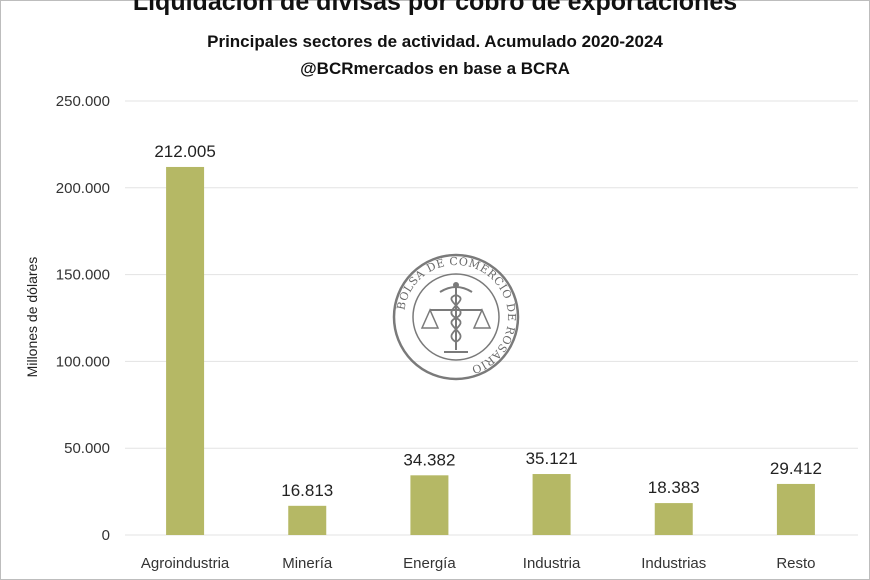  I want to click on y-axis-ticks: 0 50.000 100.000 150.000 200.000 250.000, so click(83, 318).